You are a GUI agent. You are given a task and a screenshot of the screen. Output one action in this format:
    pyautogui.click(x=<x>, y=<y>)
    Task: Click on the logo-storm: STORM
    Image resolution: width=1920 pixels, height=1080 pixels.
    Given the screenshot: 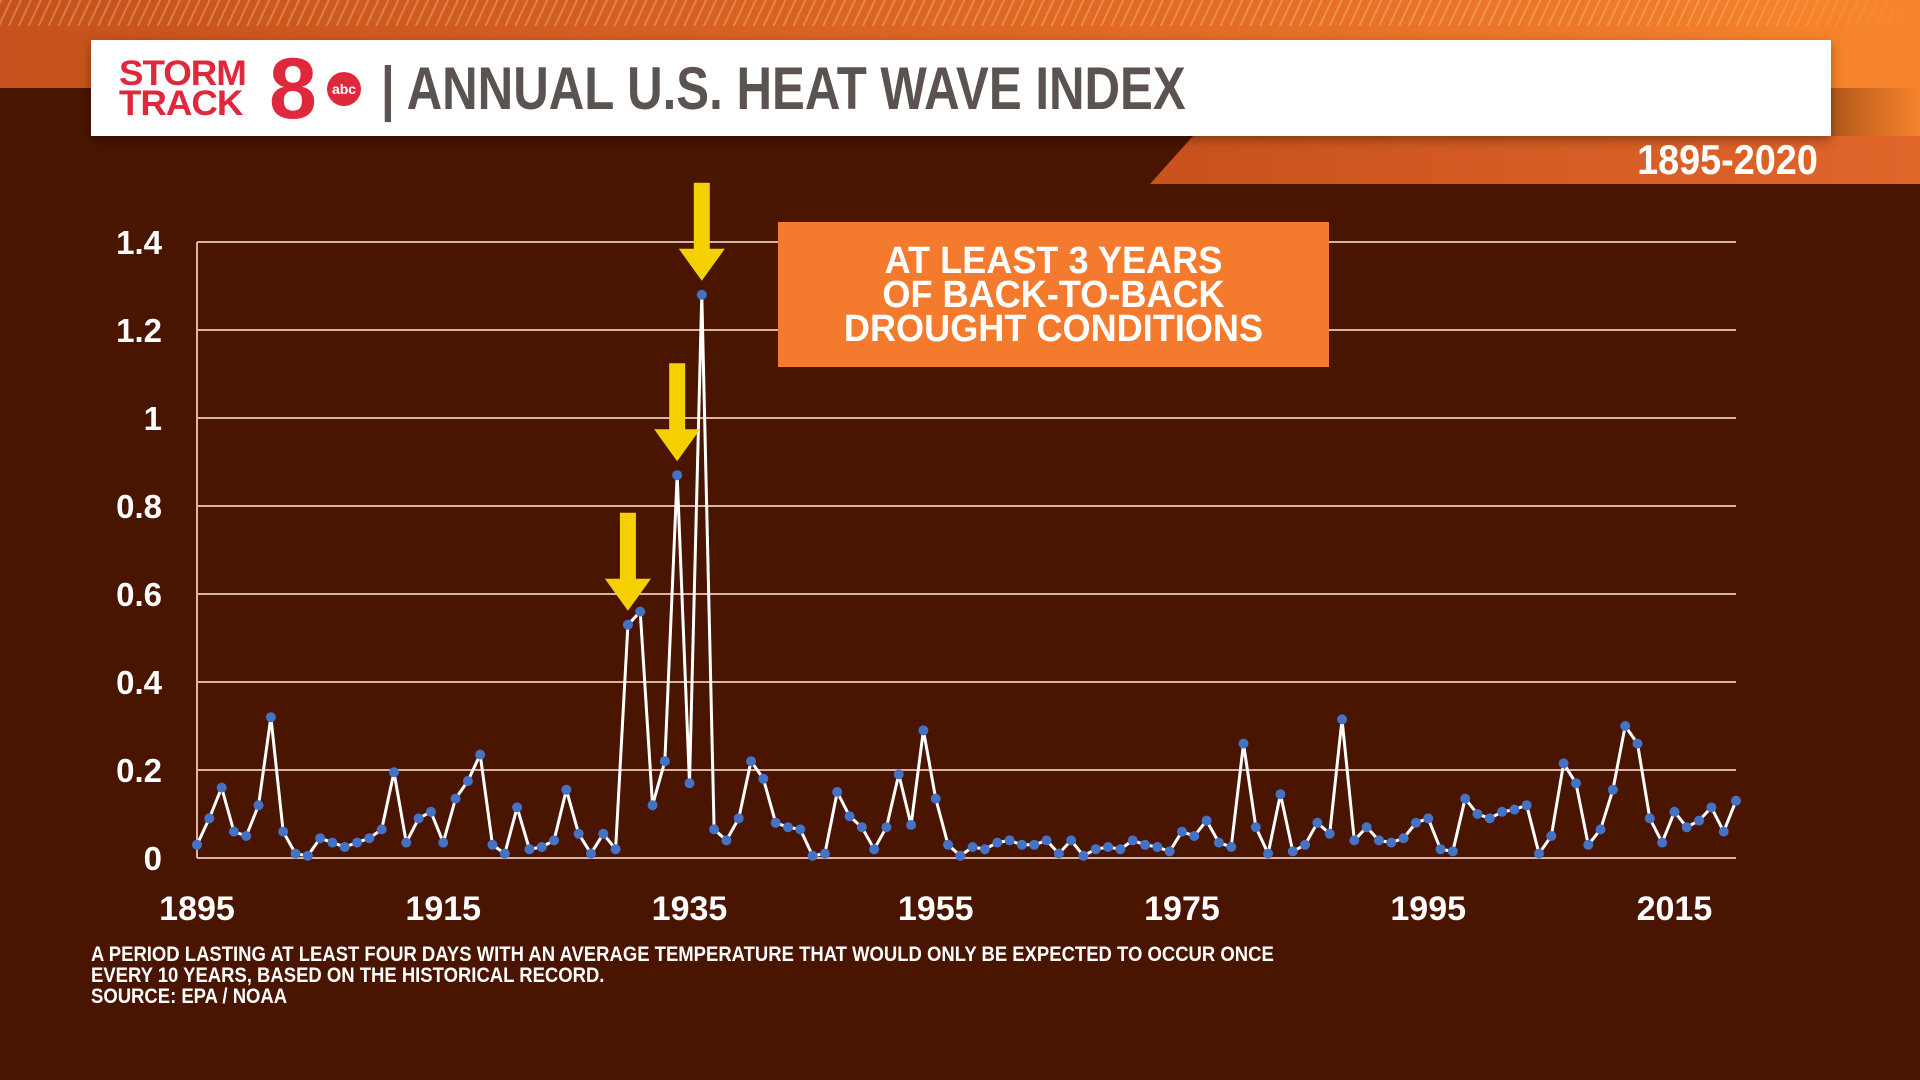 What is the action you would take?
    pyautogui.click(x=183, y=73)
    